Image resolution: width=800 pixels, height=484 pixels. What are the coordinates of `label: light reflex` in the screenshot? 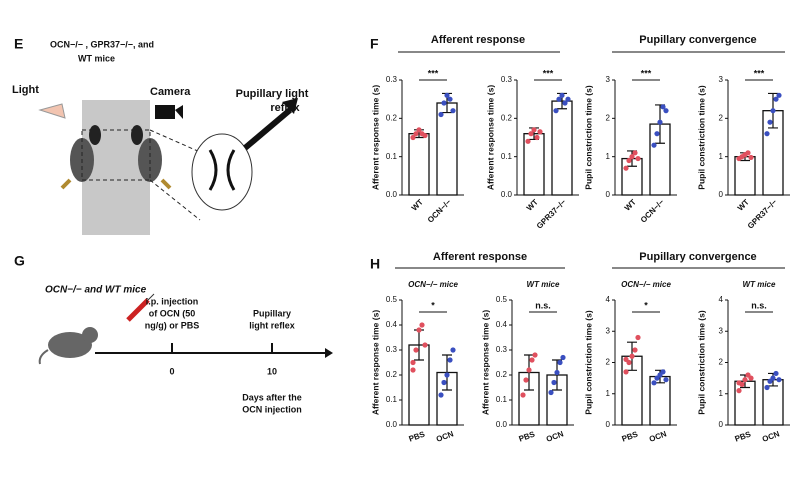 It's located at (272, 325).